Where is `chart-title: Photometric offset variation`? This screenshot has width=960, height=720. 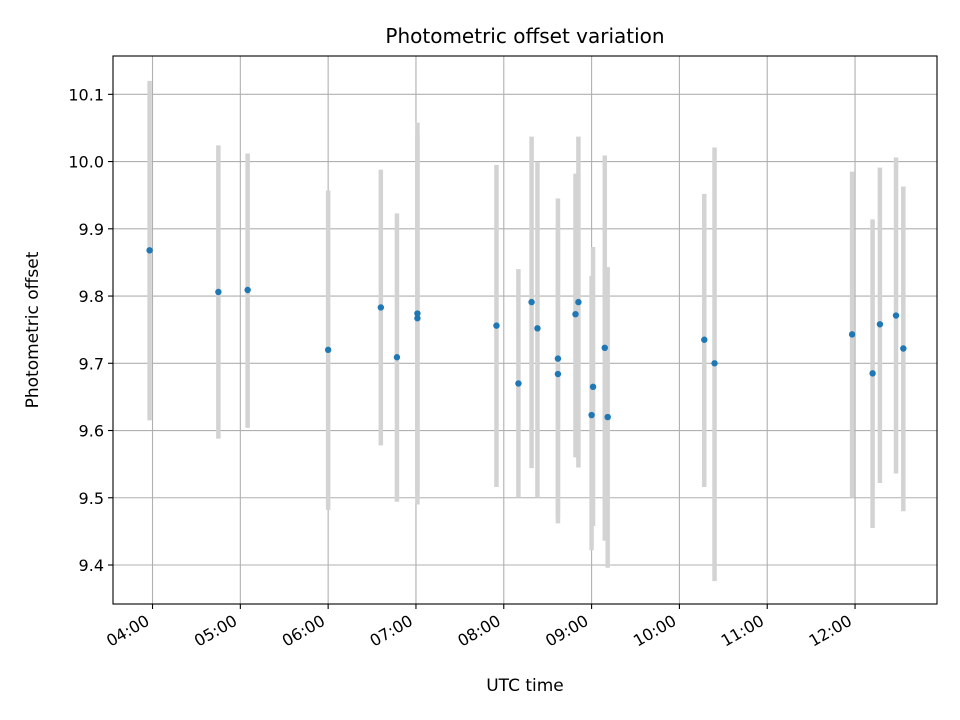
chart-title: Photometric offset variation is located at coordinates (524, 36).